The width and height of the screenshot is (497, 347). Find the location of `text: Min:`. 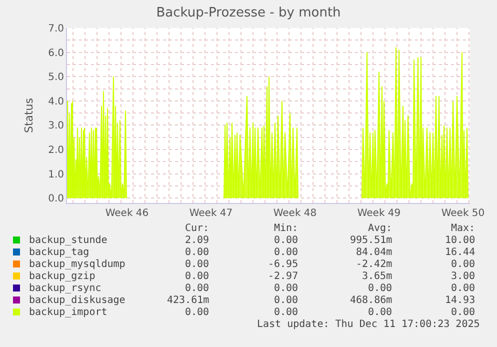

text: Min: is located at coordinates (286, 228).